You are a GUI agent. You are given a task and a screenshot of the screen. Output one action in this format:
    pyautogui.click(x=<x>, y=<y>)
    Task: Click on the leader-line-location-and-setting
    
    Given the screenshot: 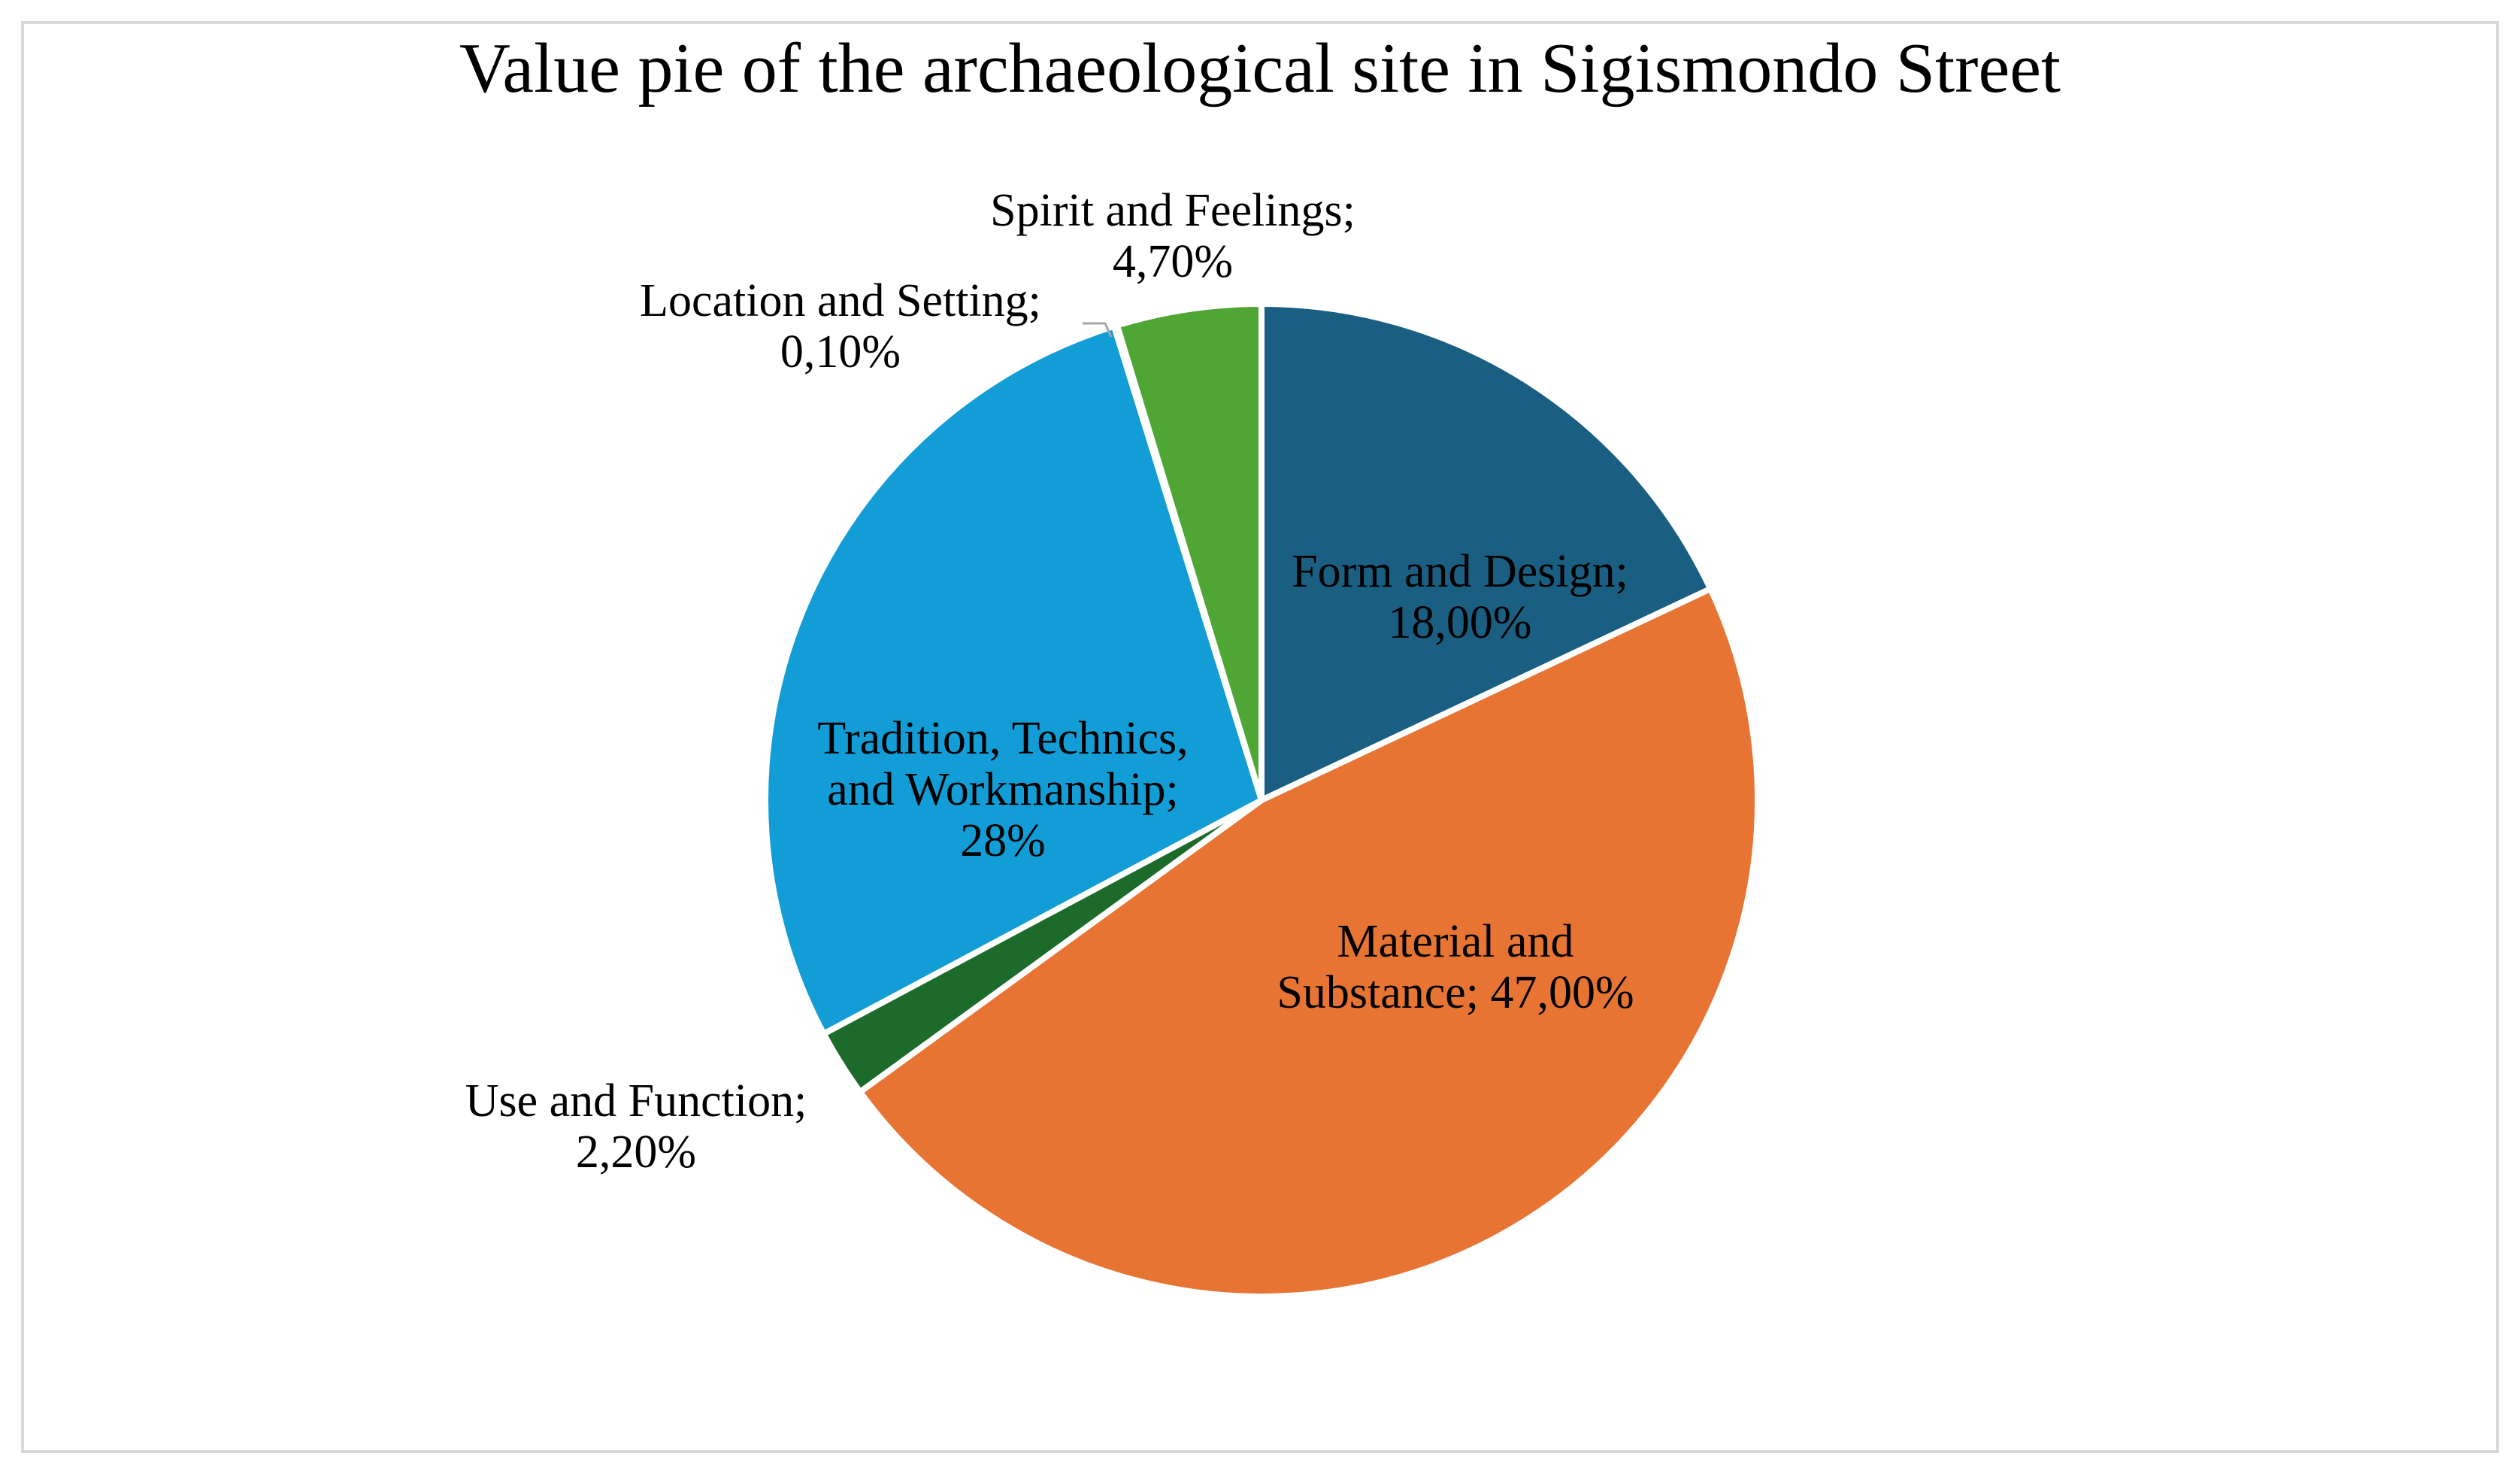 What is the action you would take?
    pyautogui.click(x=1098, y=330)
    